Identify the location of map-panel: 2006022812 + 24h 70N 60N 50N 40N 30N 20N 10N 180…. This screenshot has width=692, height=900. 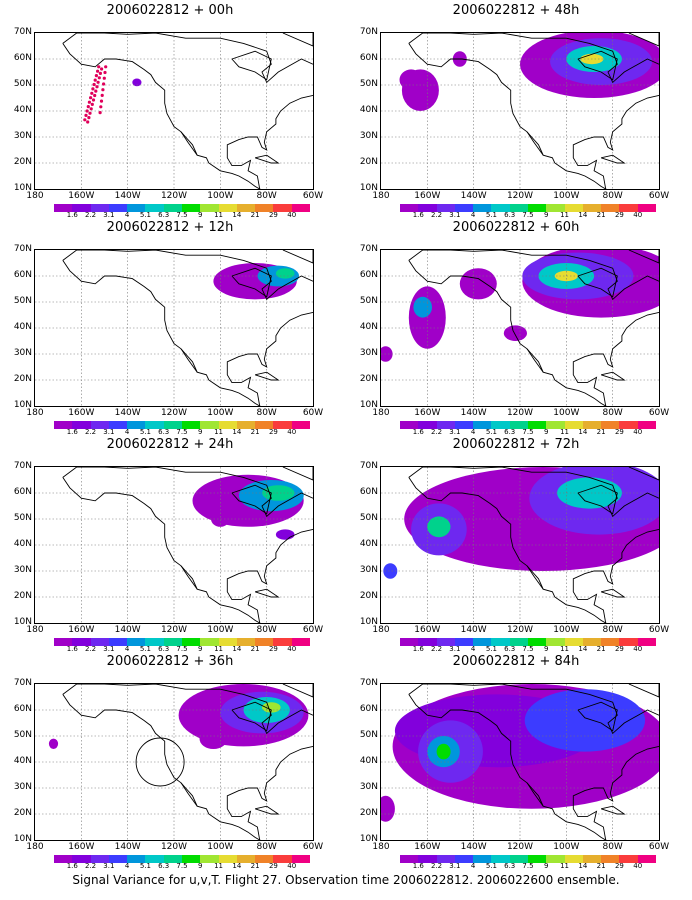
(170, 544).